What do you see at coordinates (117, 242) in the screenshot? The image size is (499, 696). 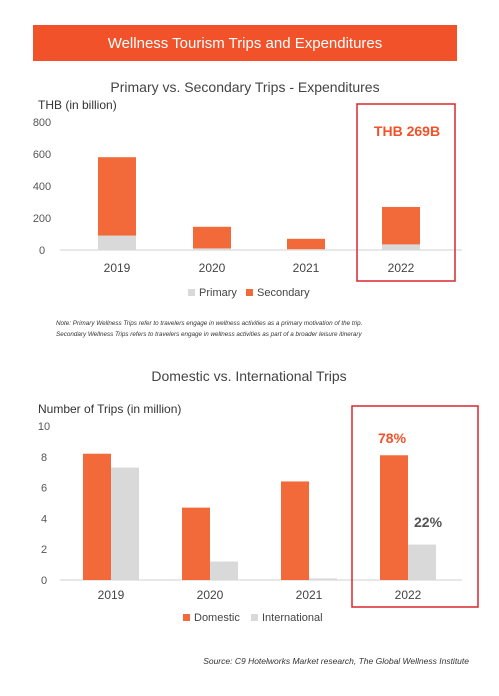 I see `chart1-bar-primary-2019` at bounding box center [117, 242].